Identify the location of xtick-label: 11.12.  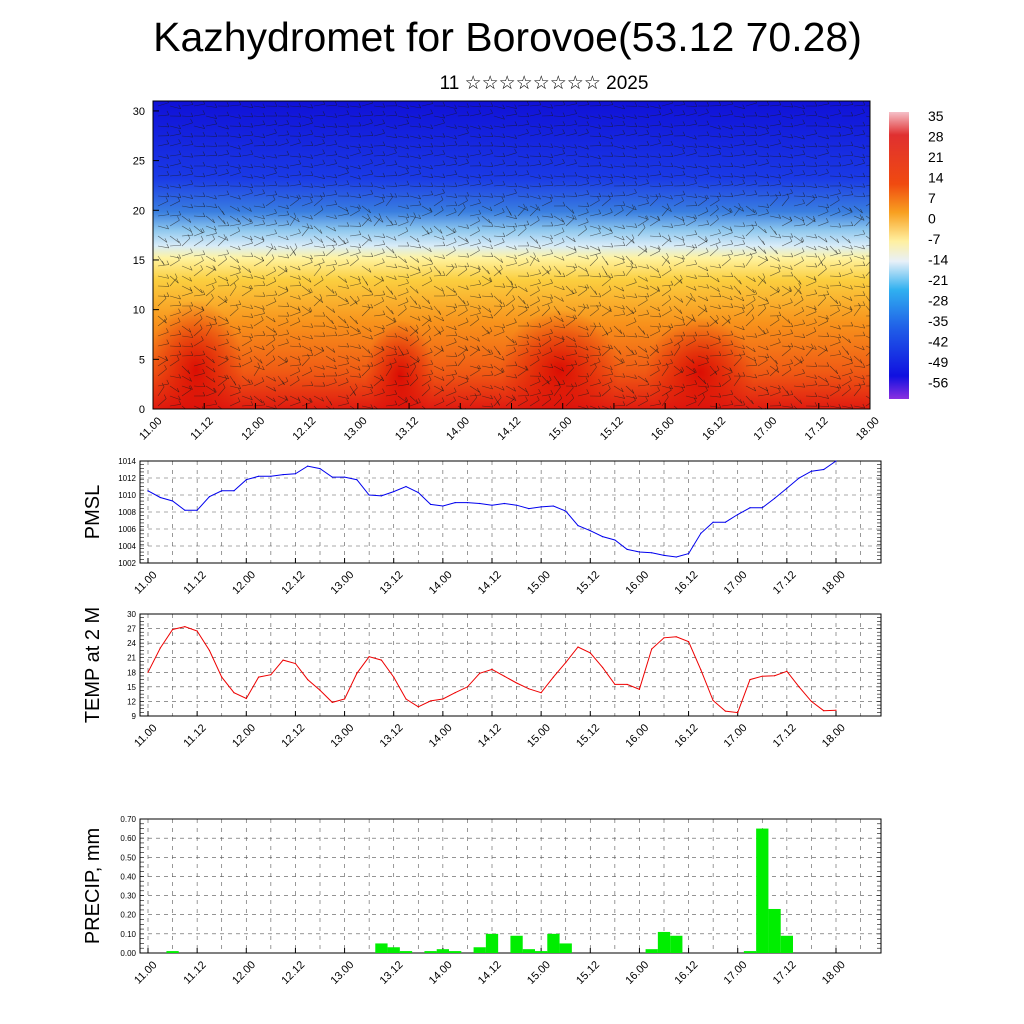
(194, 972).